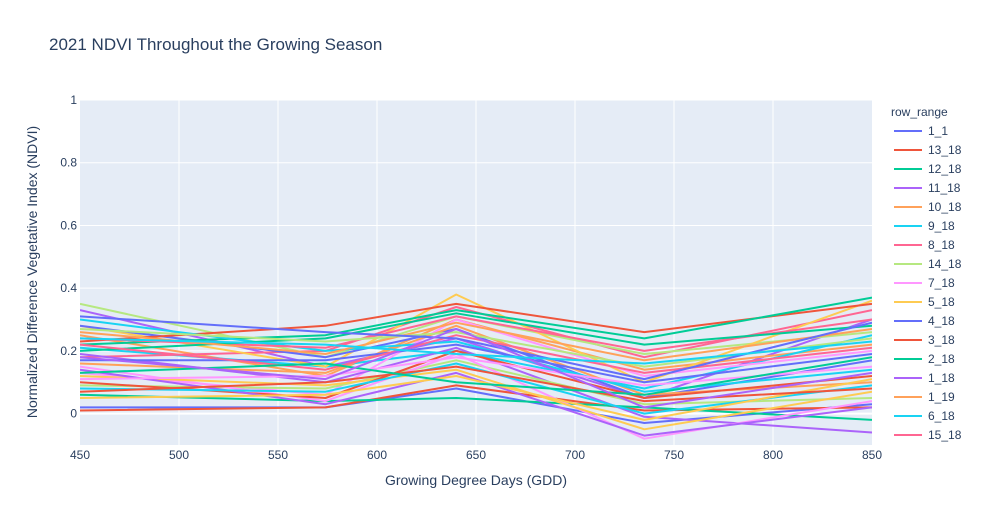 The image size is (985, 525). What do you see at coordinates (575, 455) in the screenshot?
I see `x-tick-label: 700` at bounding box center [575, 455].